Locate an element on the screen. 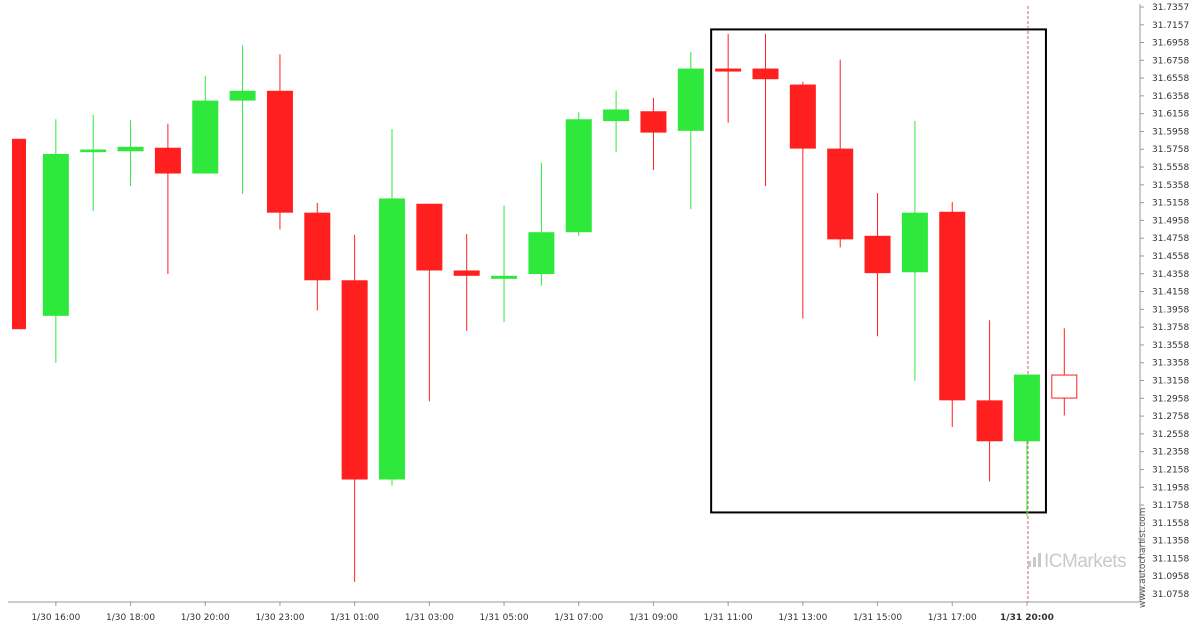 This screenshot has width=1200, height=634. y-tick-label: 31.2758 is located at coordinates (1170, 417).